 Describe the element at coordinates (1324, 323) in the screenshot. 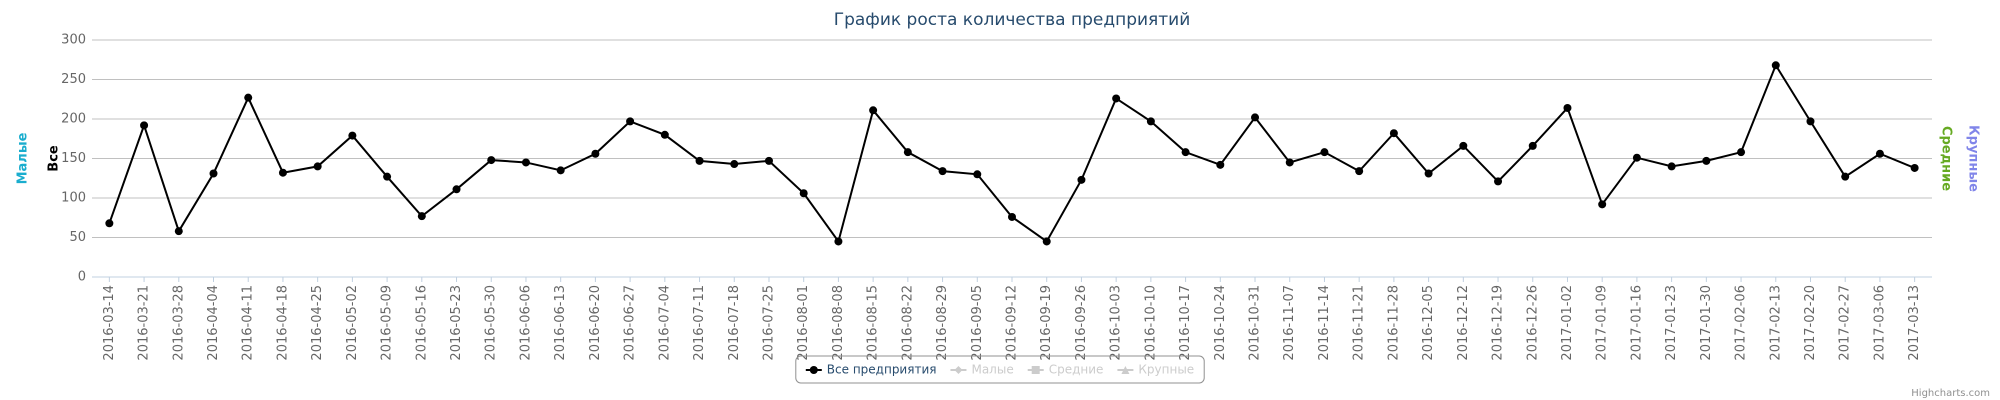

I see `x-tick-label: 2016-11-14` at that location.